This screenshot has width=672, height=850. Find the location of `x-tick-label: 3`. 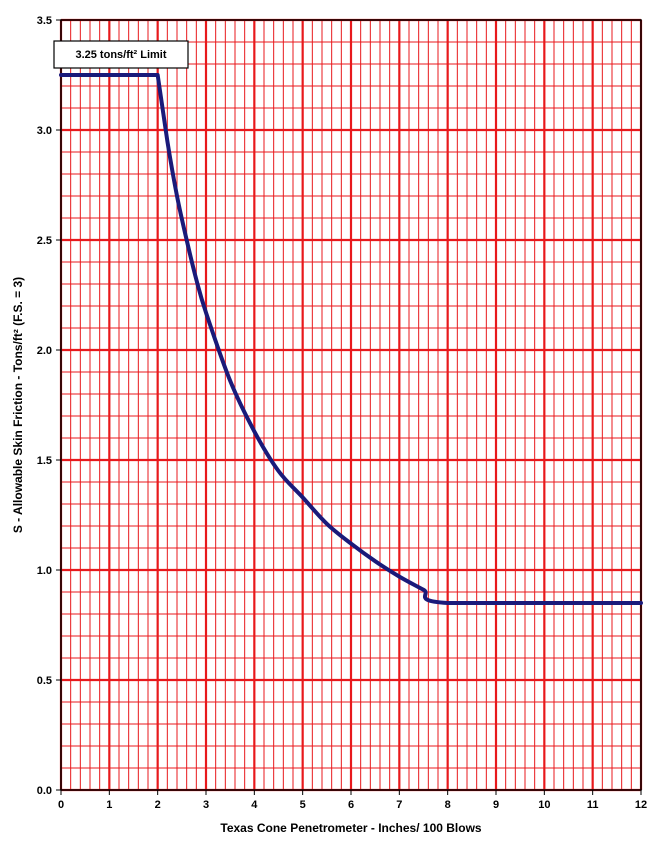

x-tick-label: 3 is located at coordinates (206, 805).